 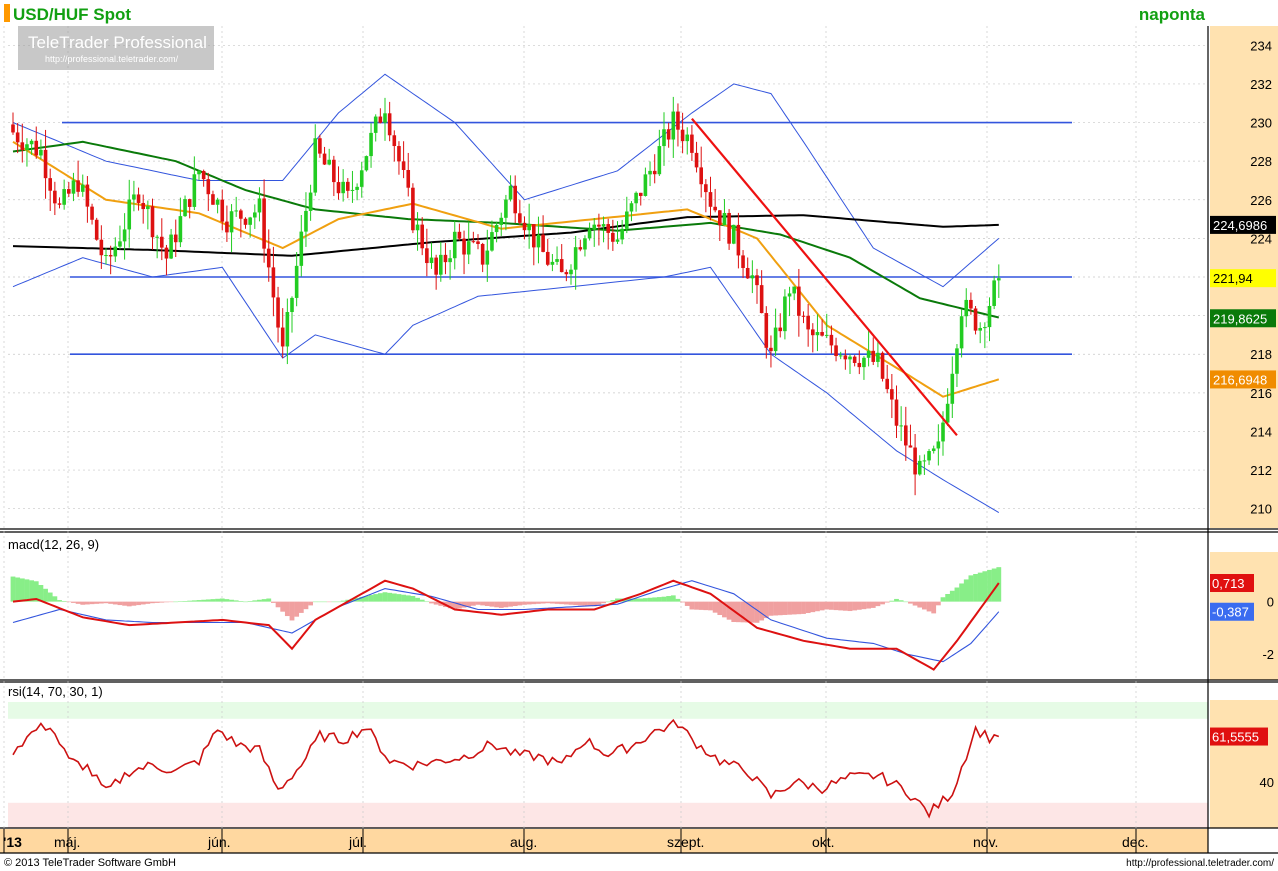 I want to click on last-value-text: 219,8625, so click(x=1240, y=318).